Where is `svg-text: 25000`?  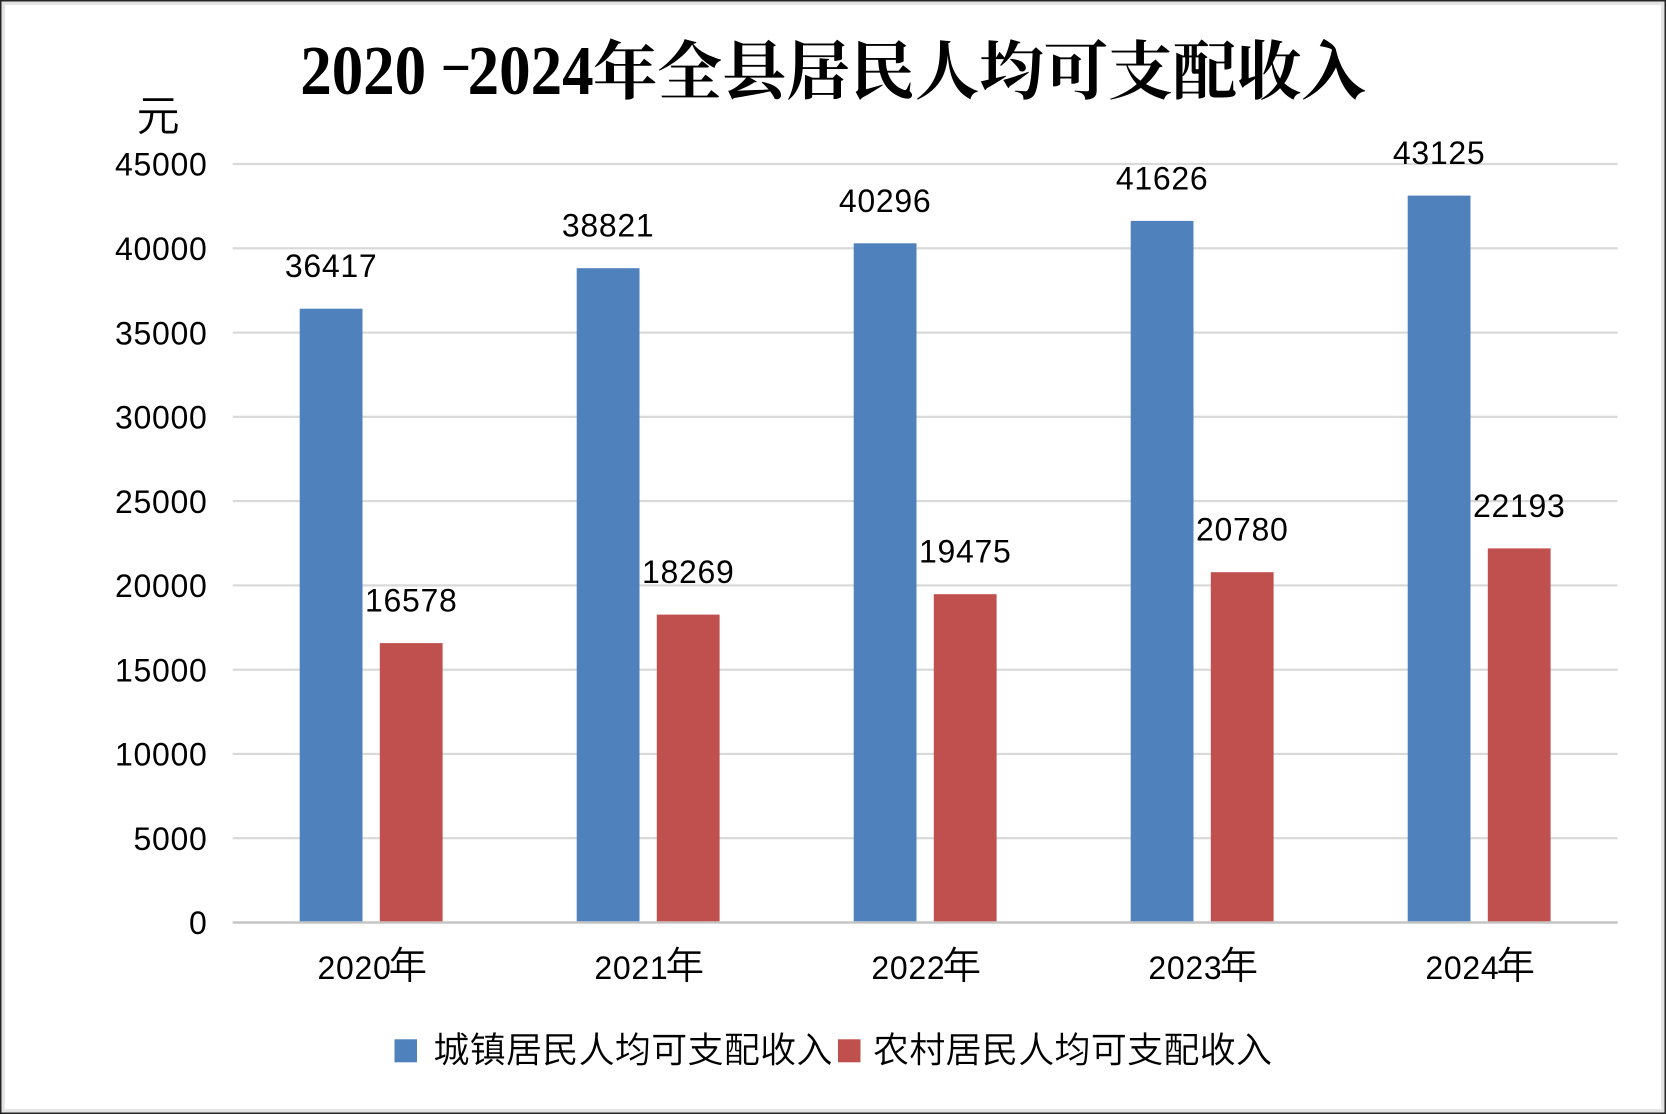 svg-text: 25000 is located at coordinates (161, 502).